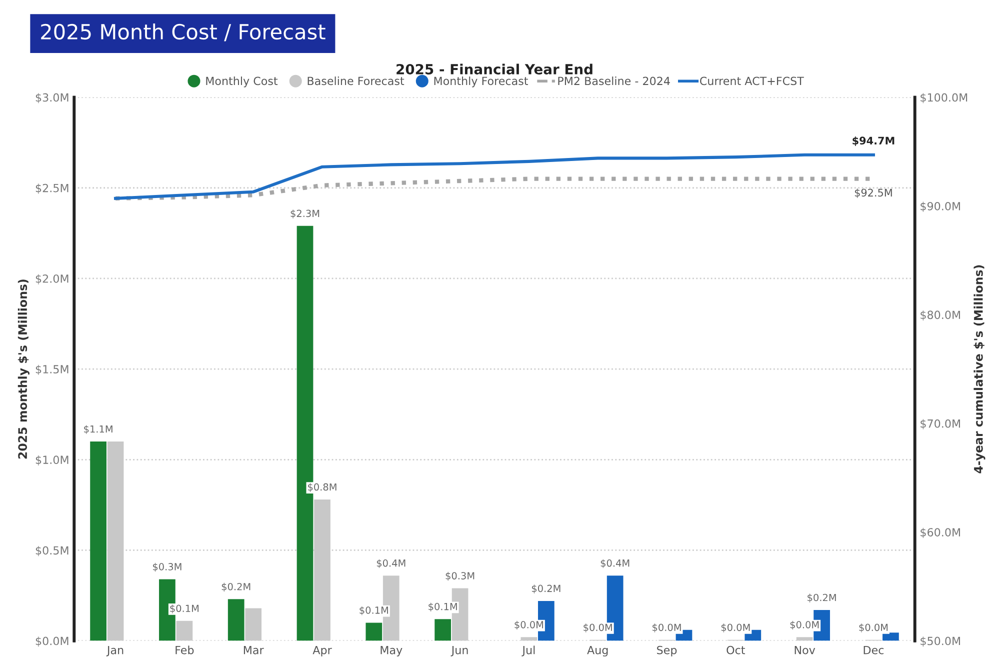 The height and width of the screenshot is (671, 989). I want to click on y2-tick-label: $90.0M, so click(940, 207).